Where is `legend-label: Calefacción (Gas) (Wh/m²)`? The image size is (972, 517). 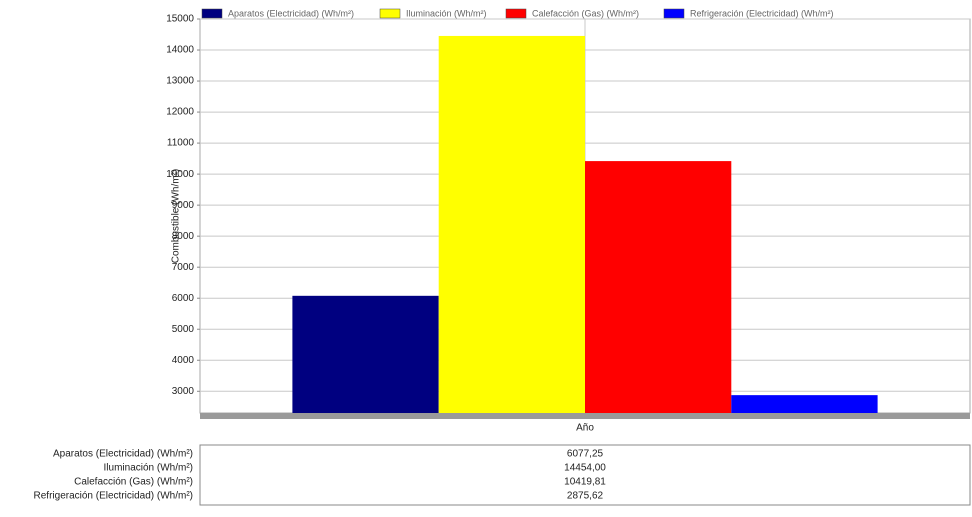
legend-label: Calefacción (Gas) (Wh/m²) is located at coordinates (585, 13).